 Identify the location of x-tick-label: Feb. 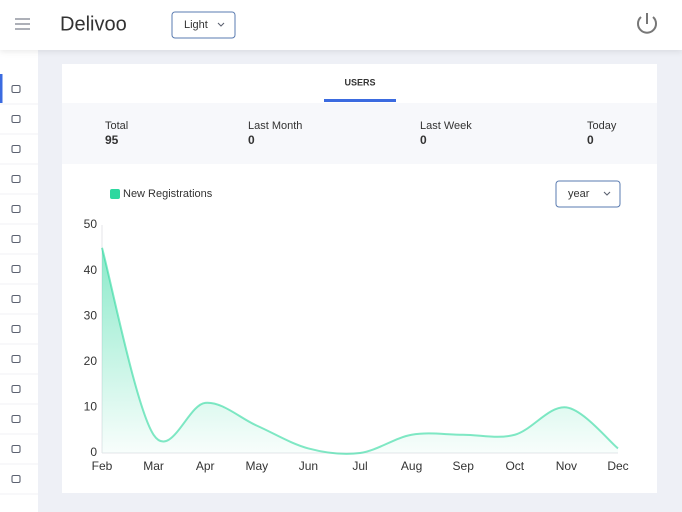
(102, 466).